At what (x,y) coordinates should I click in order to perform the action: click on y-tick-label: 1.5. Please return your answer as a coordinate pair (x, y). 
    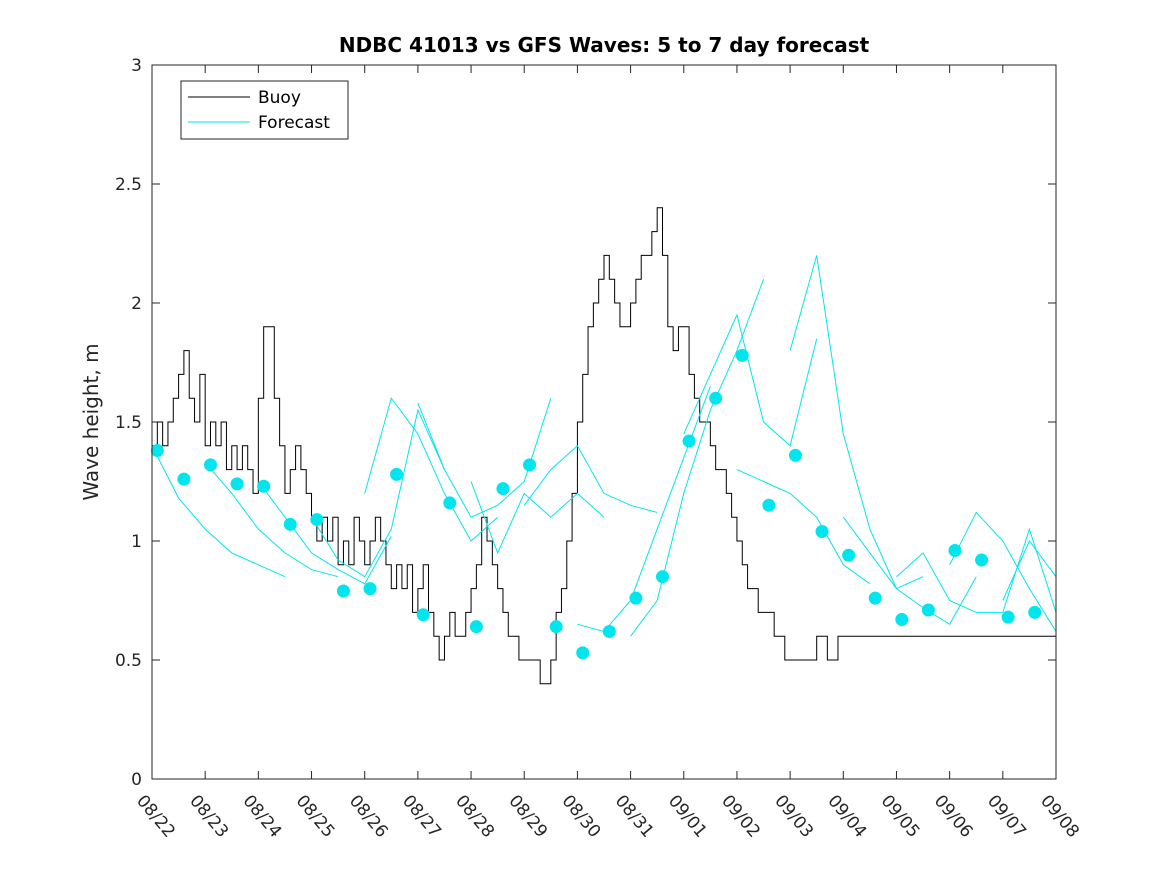
    Looking at the image, I should click on (128, 423).